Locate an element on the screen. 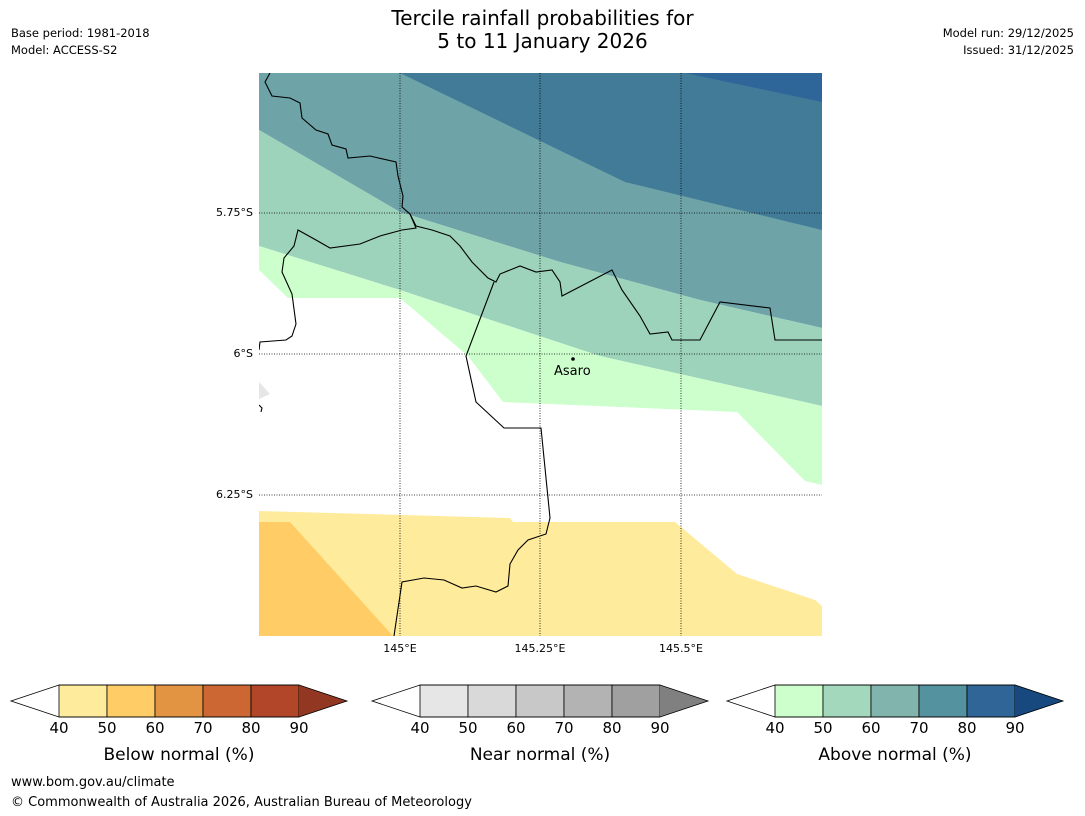 The height and width of the screenshot is (816, 1085). lon-label-145: 145°E is located at coordinates (400, 648).